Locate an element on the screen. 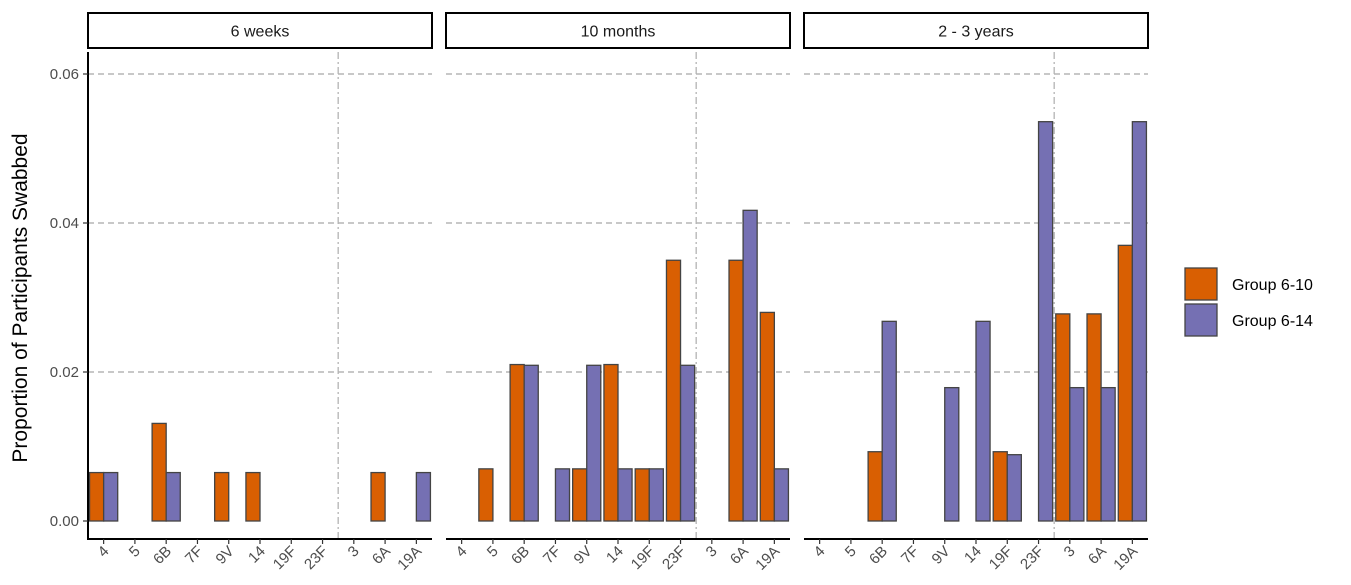 The height and width of the screenshot is (585, 1351). panel-title: 6 weeks is located at coordinates (260, 32).